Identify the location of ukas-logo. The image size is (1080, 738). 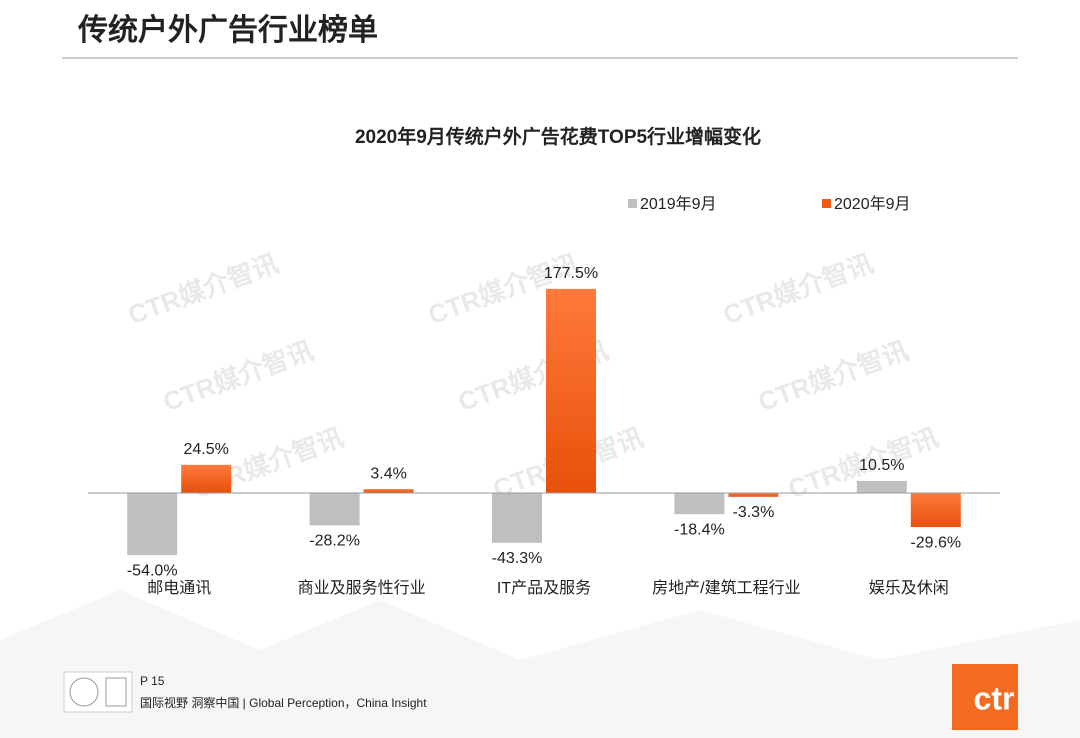
(116, 692).